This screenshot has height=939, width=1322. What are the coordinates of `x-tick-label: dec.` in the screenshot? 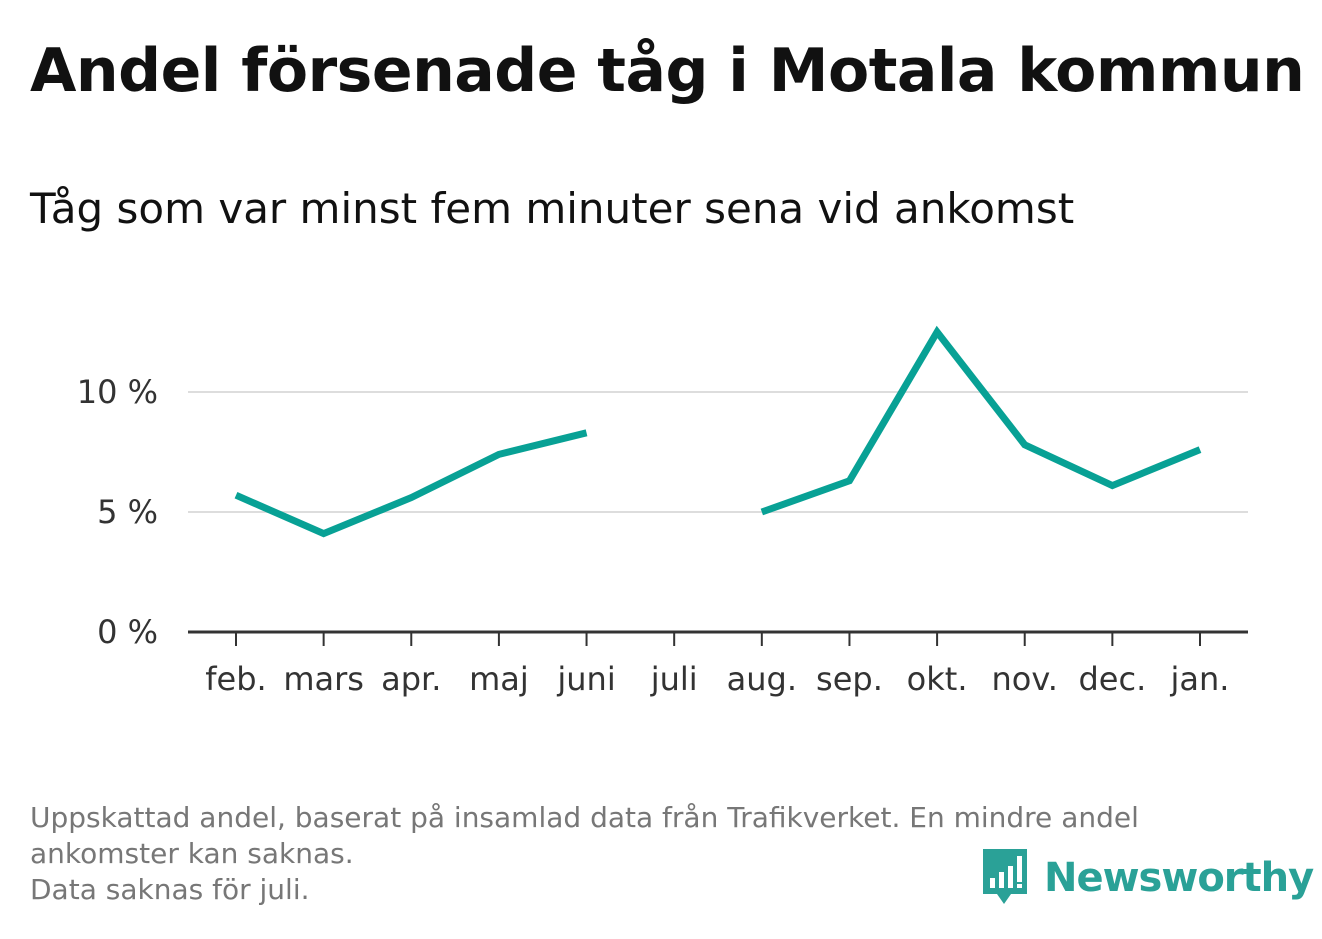 It's located at (1112, 679).